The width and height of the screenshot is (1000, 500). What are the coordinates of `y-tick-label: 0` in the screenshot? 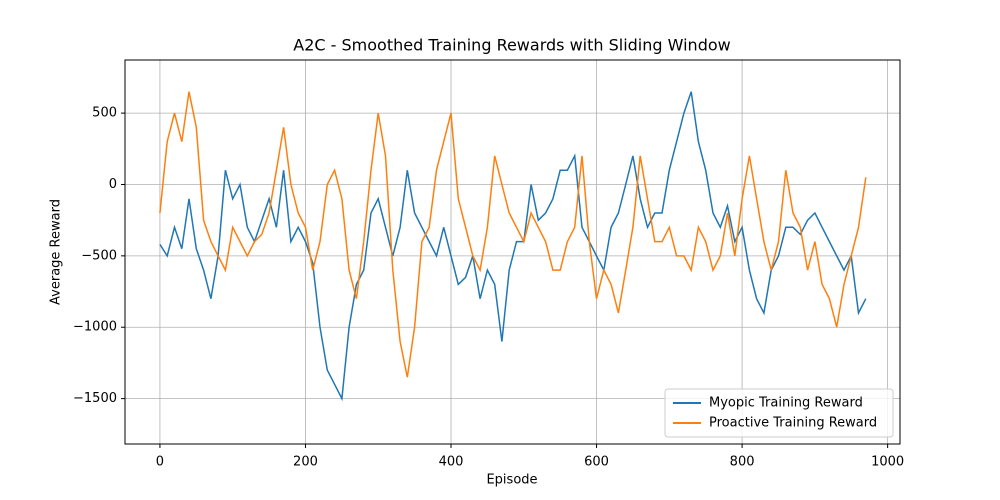 It's located at (113, 184).